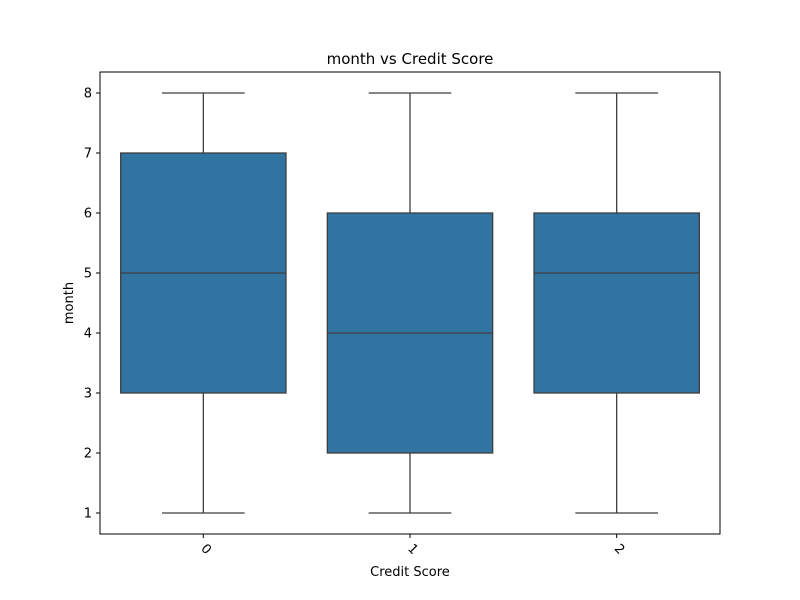  Describe the element at coordinates (88, 94) in the screenshot. I see `y-tick-label: 8` at that location.